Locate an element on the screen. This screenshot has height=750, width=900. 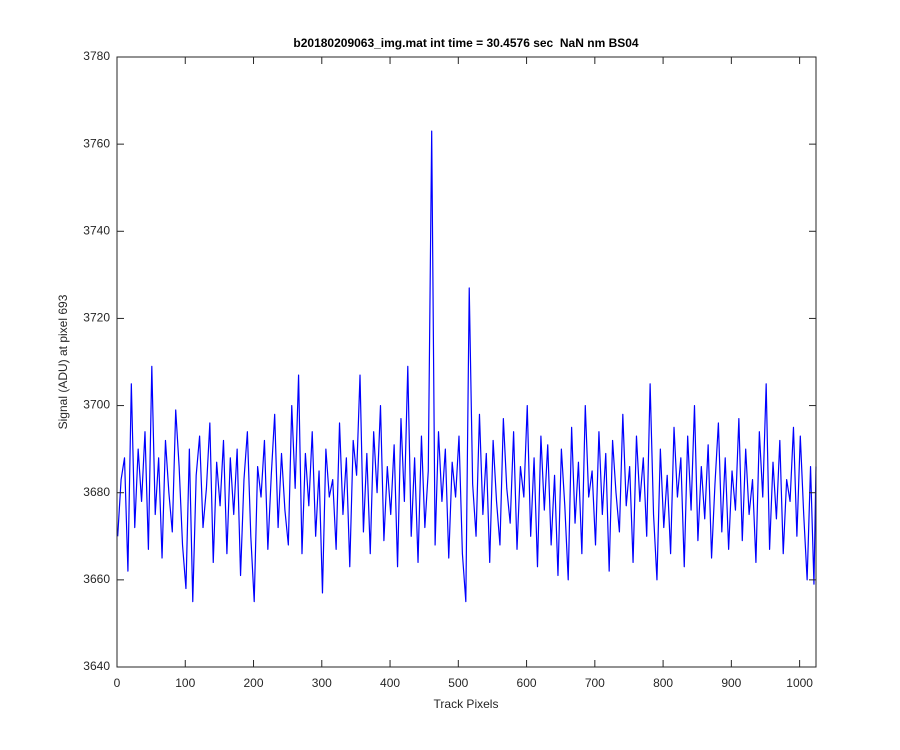
x-tick-label: 300 is located at coordinates (322, 683).